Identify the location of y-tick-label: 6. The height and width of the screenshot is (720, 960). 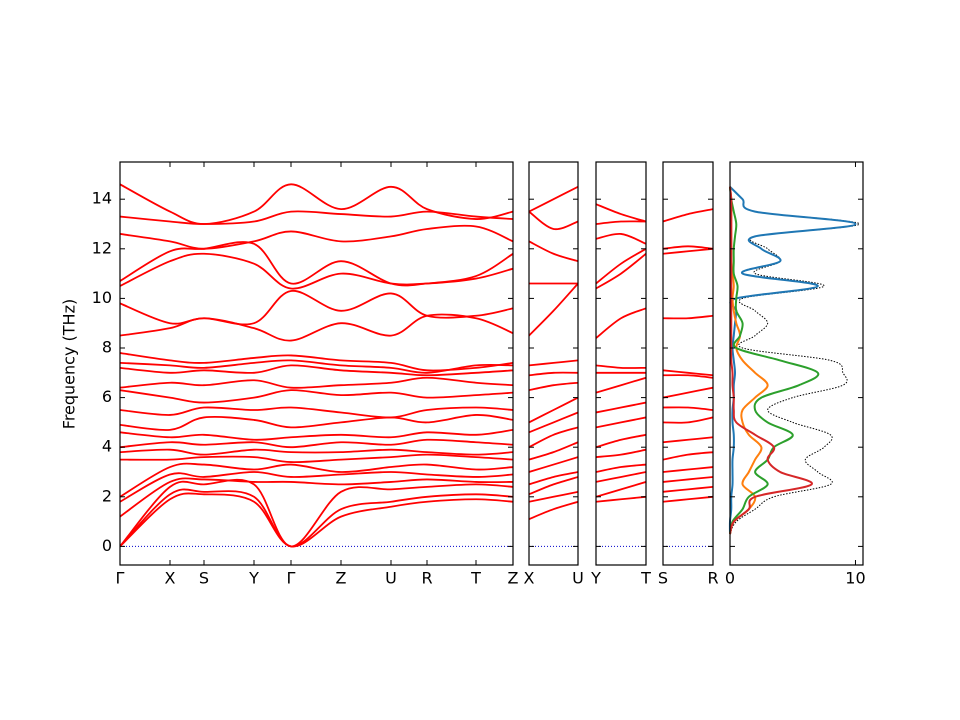
(107, 396).